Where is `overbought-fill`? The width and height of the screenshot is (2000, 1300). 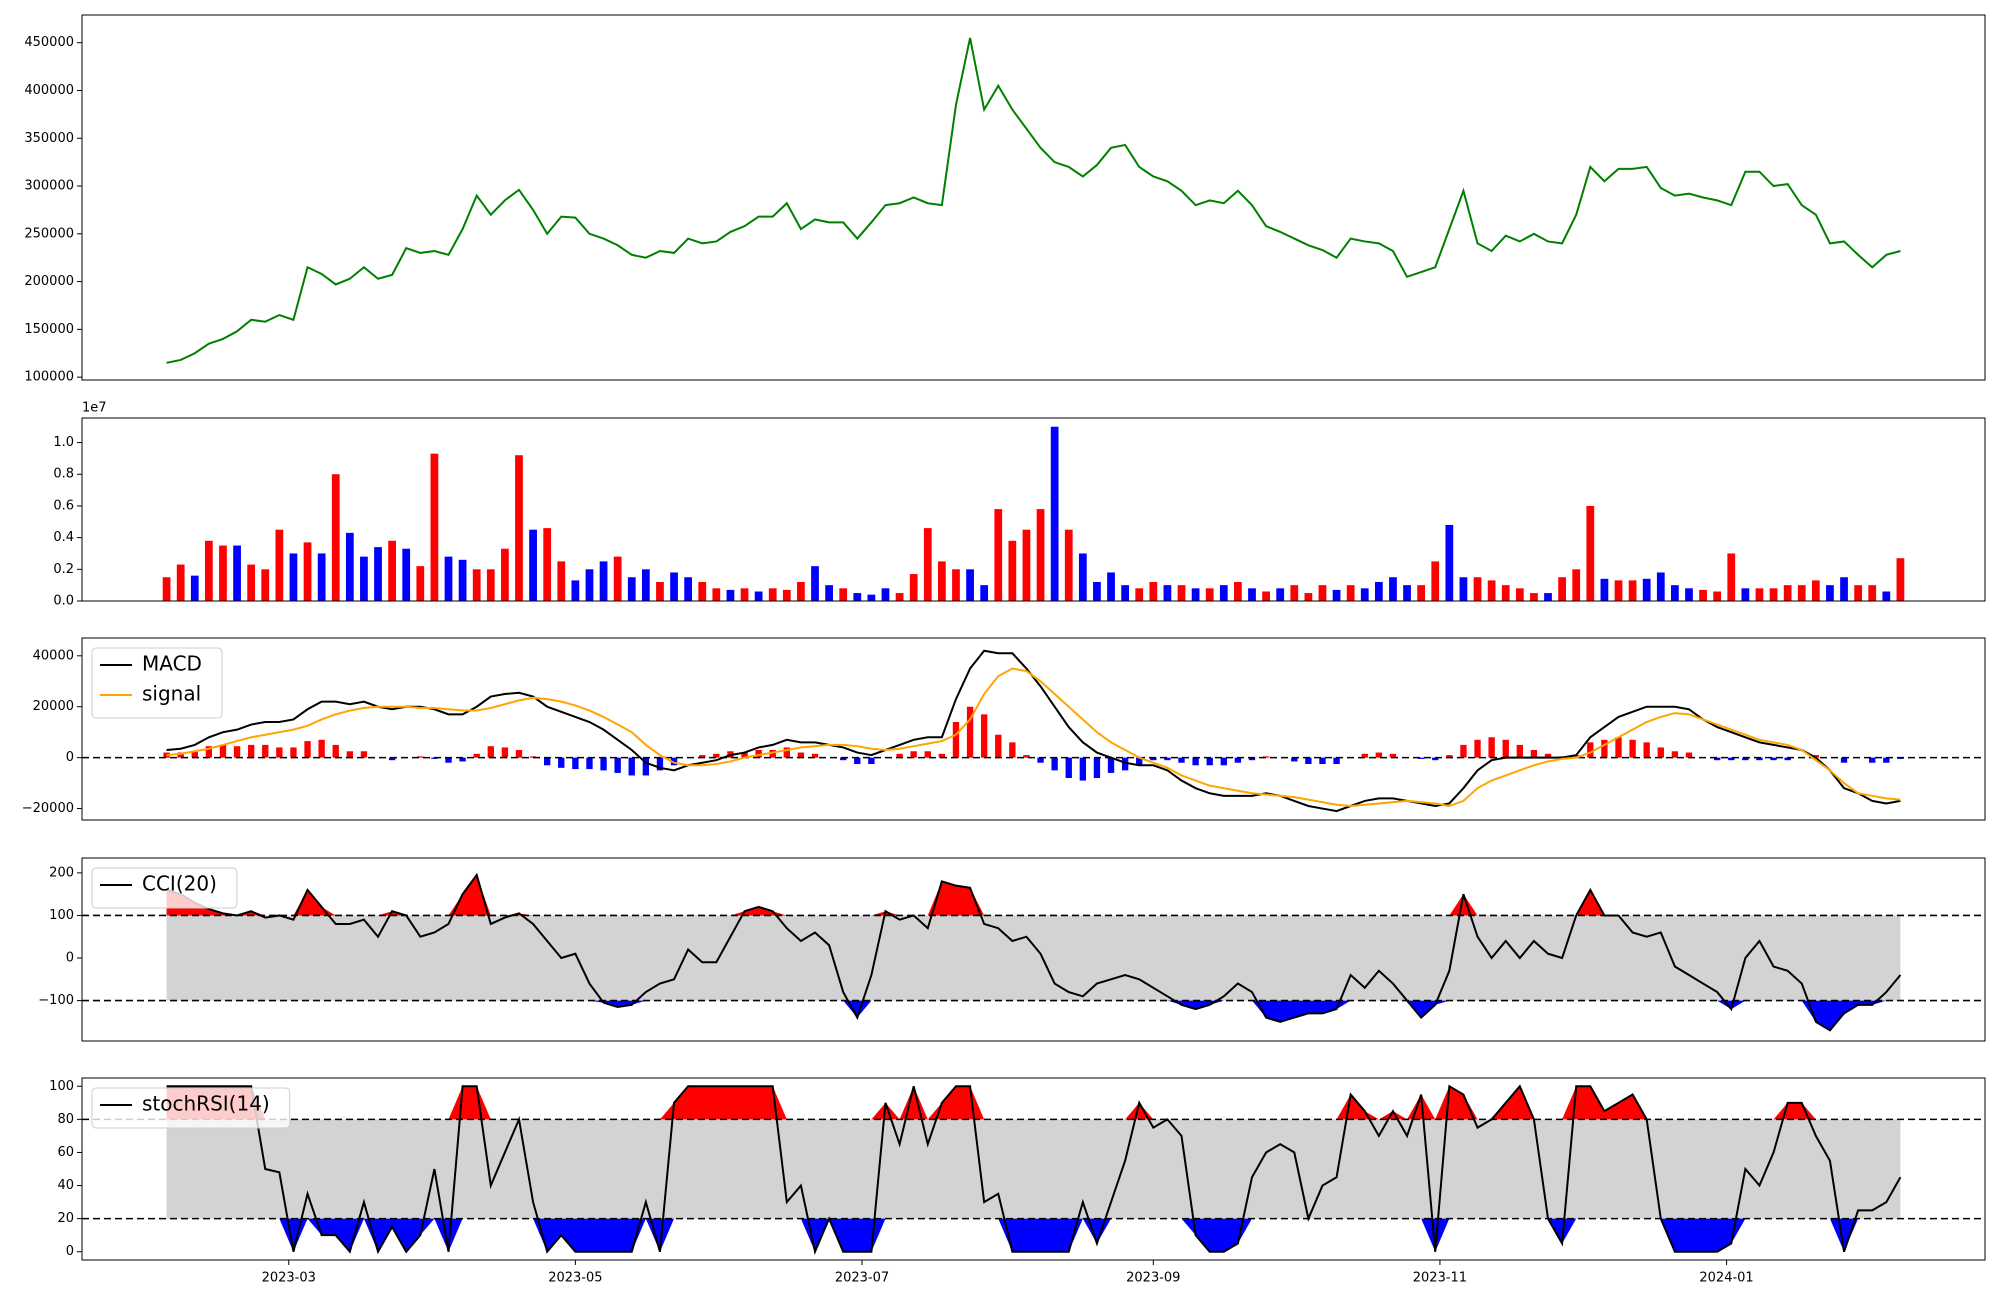 overbought-fill is located at coordinates (1033, 895).